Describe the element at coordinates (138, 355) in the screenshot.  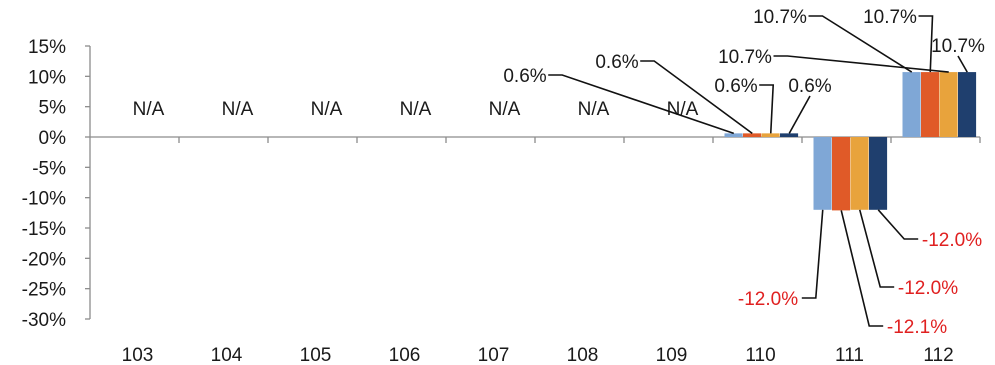
I see `x-tick-label: 103` at that location.